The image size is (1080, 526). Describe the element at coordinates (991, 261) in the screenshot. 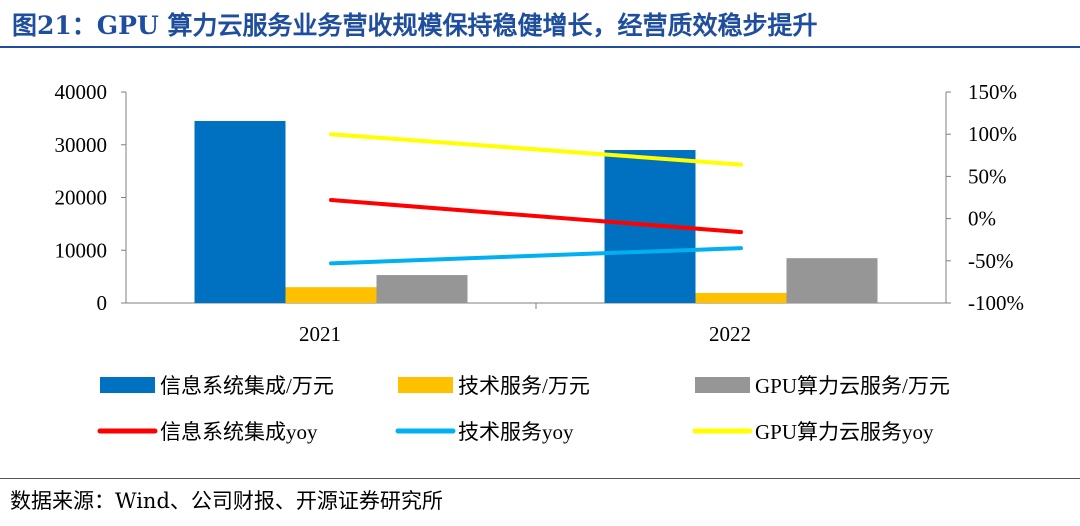

I see `right-tick-label: -50%` at that location.